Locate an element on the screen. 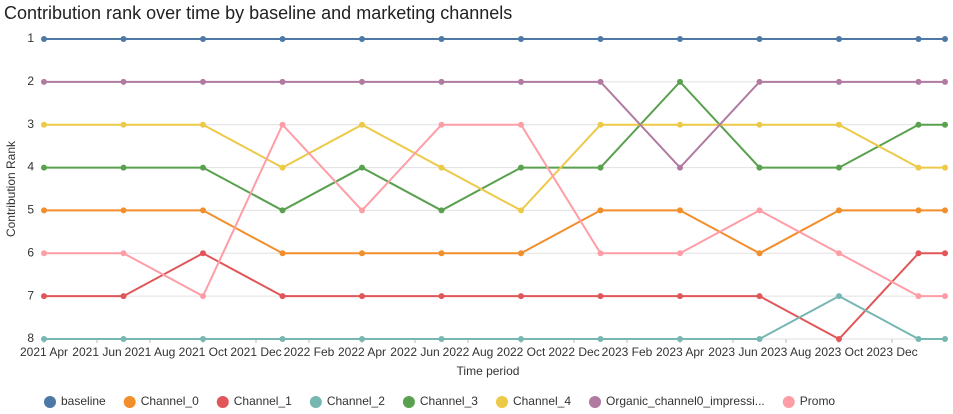 The height and width of the screenshot is (414, 953). x-tick-label: 2023 Dec is located at coordinates (891, 352).